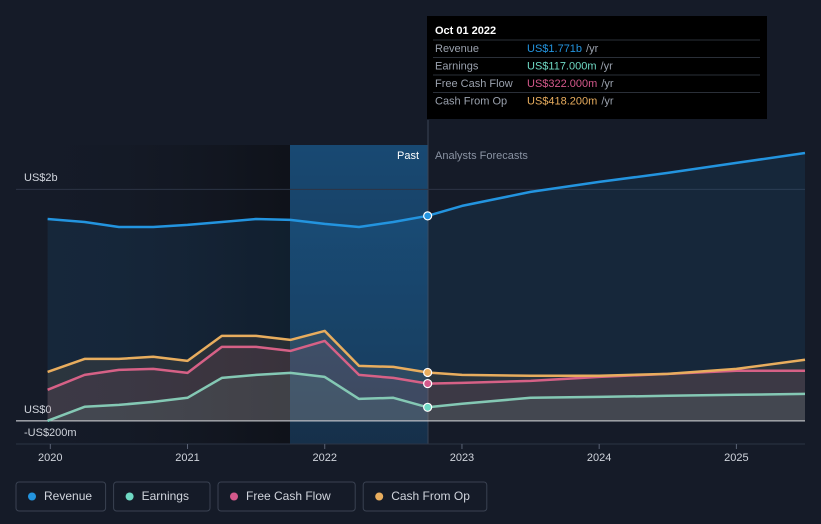  I want to click on x-tick-label: 2020, so click(50, 458).